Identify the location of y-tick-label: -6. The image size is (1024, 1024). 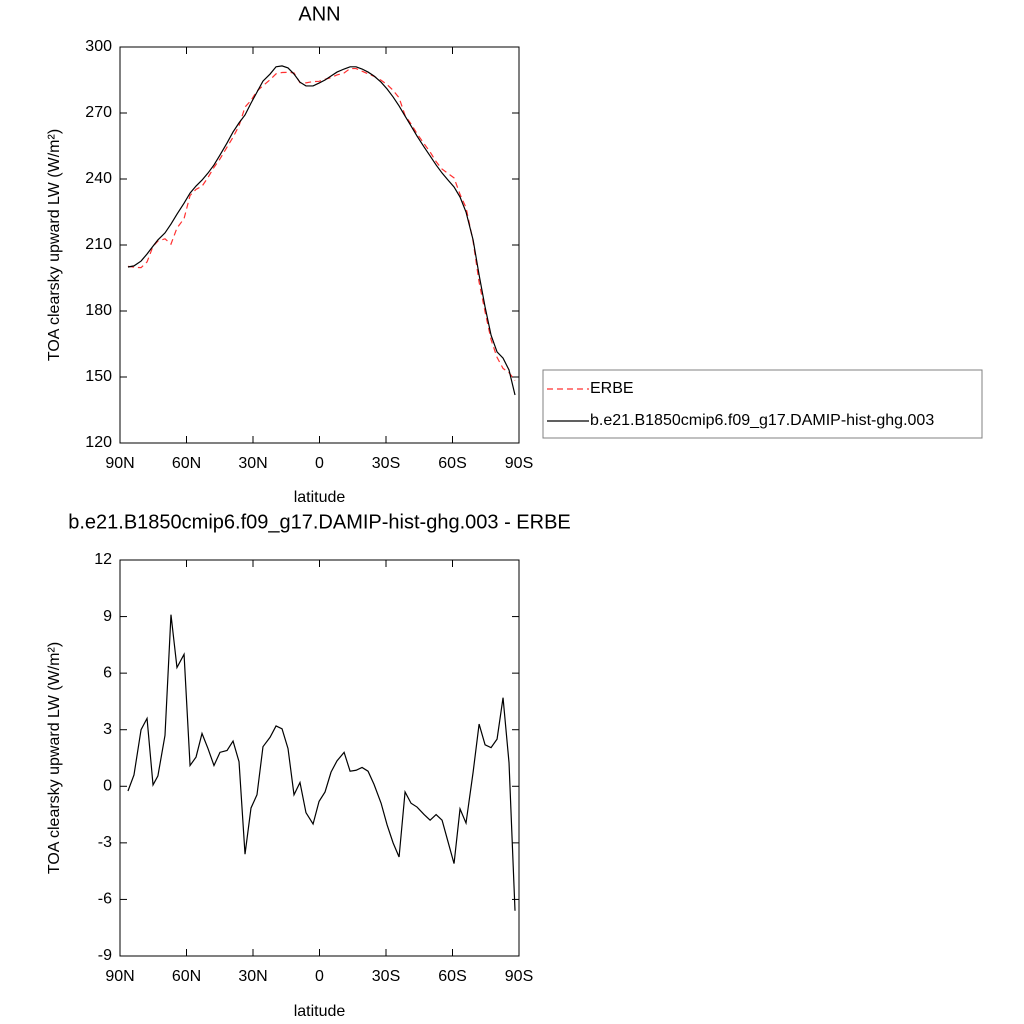
(105, 899).